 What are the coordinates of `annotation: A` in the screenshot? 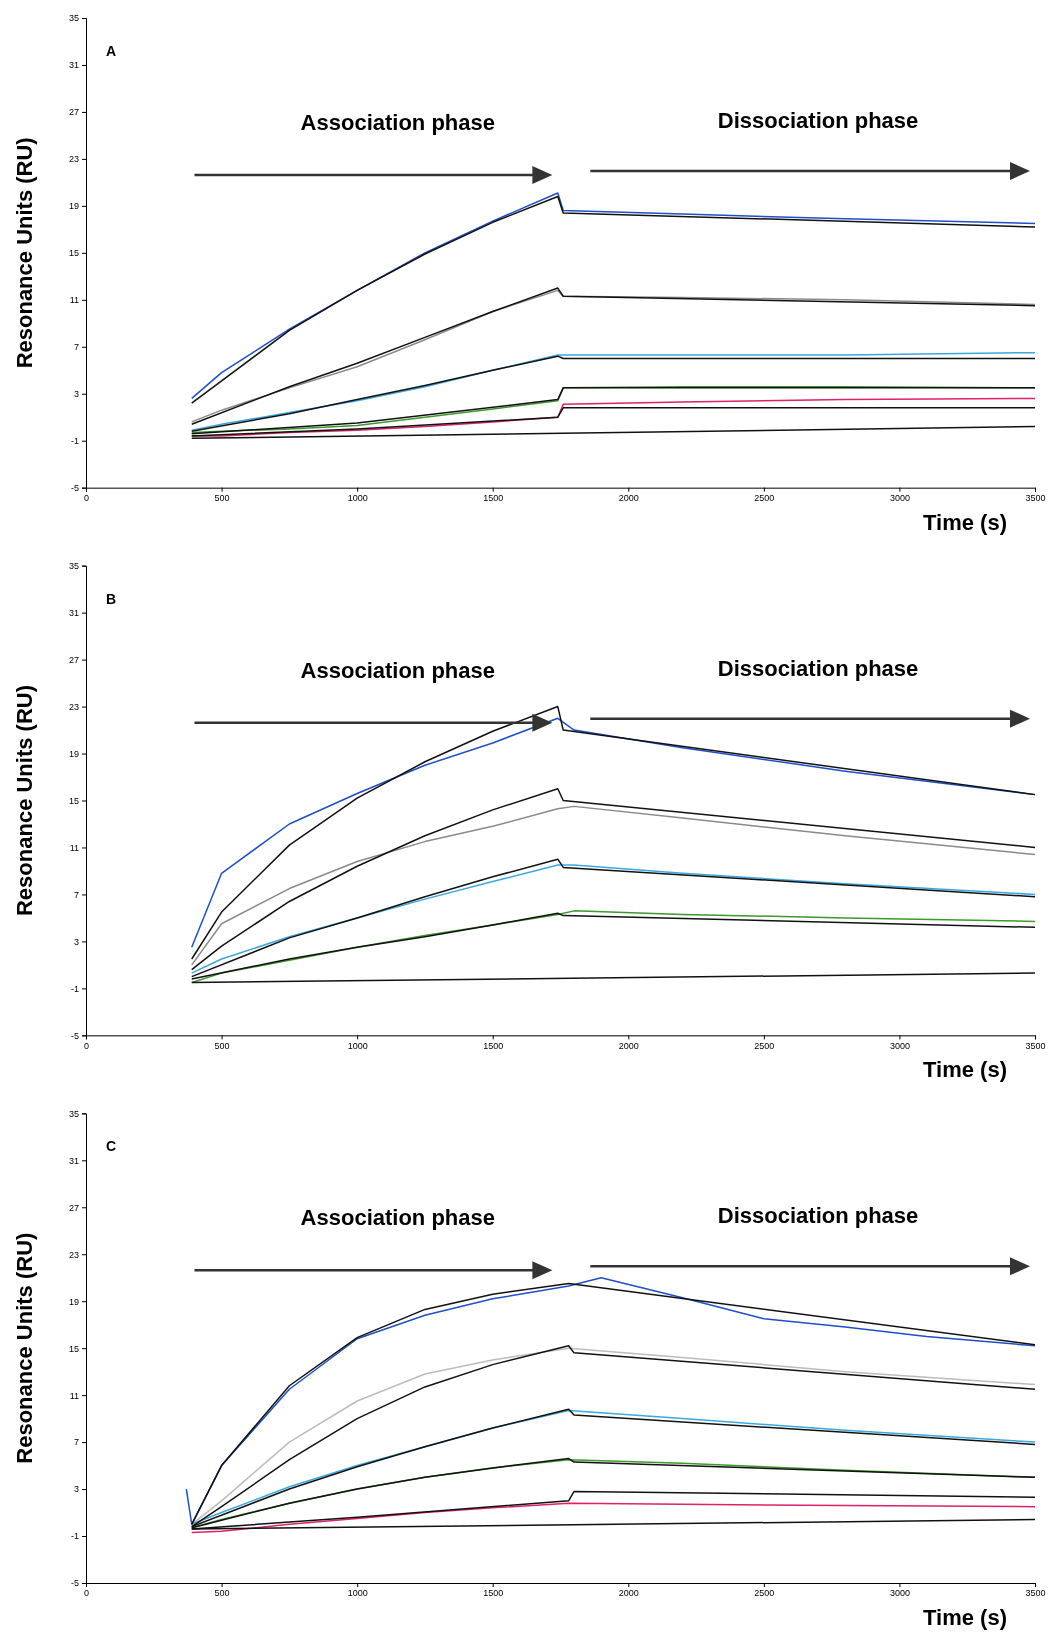 It's located at (111, 51).